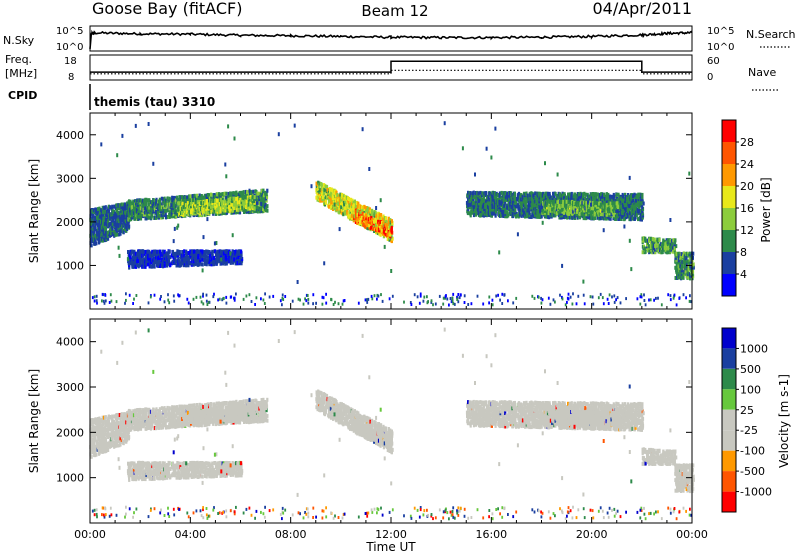 Image resolution: width=800 pixels, height=554 pixels. What do you see at coordinates (19, 40) in the screenshot?
I see `nsky-label: N.Sky` at bounding box center [19, 40].